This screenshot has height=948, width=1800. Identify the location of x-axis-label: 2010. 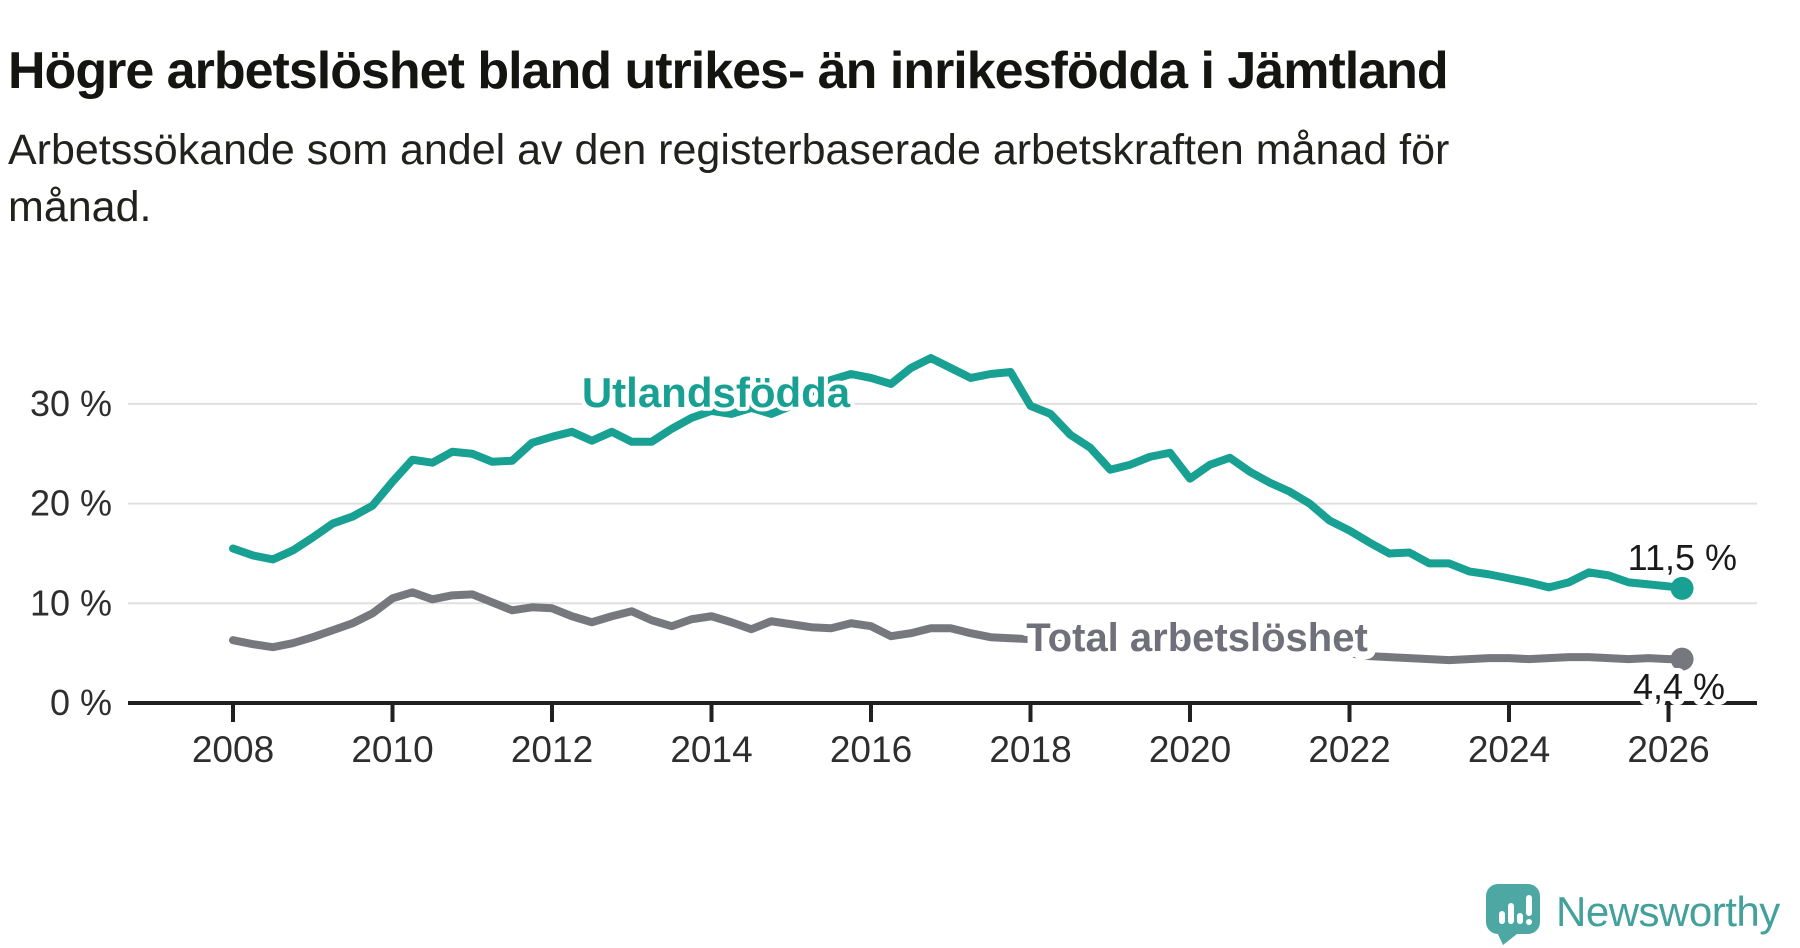
(392, 749).